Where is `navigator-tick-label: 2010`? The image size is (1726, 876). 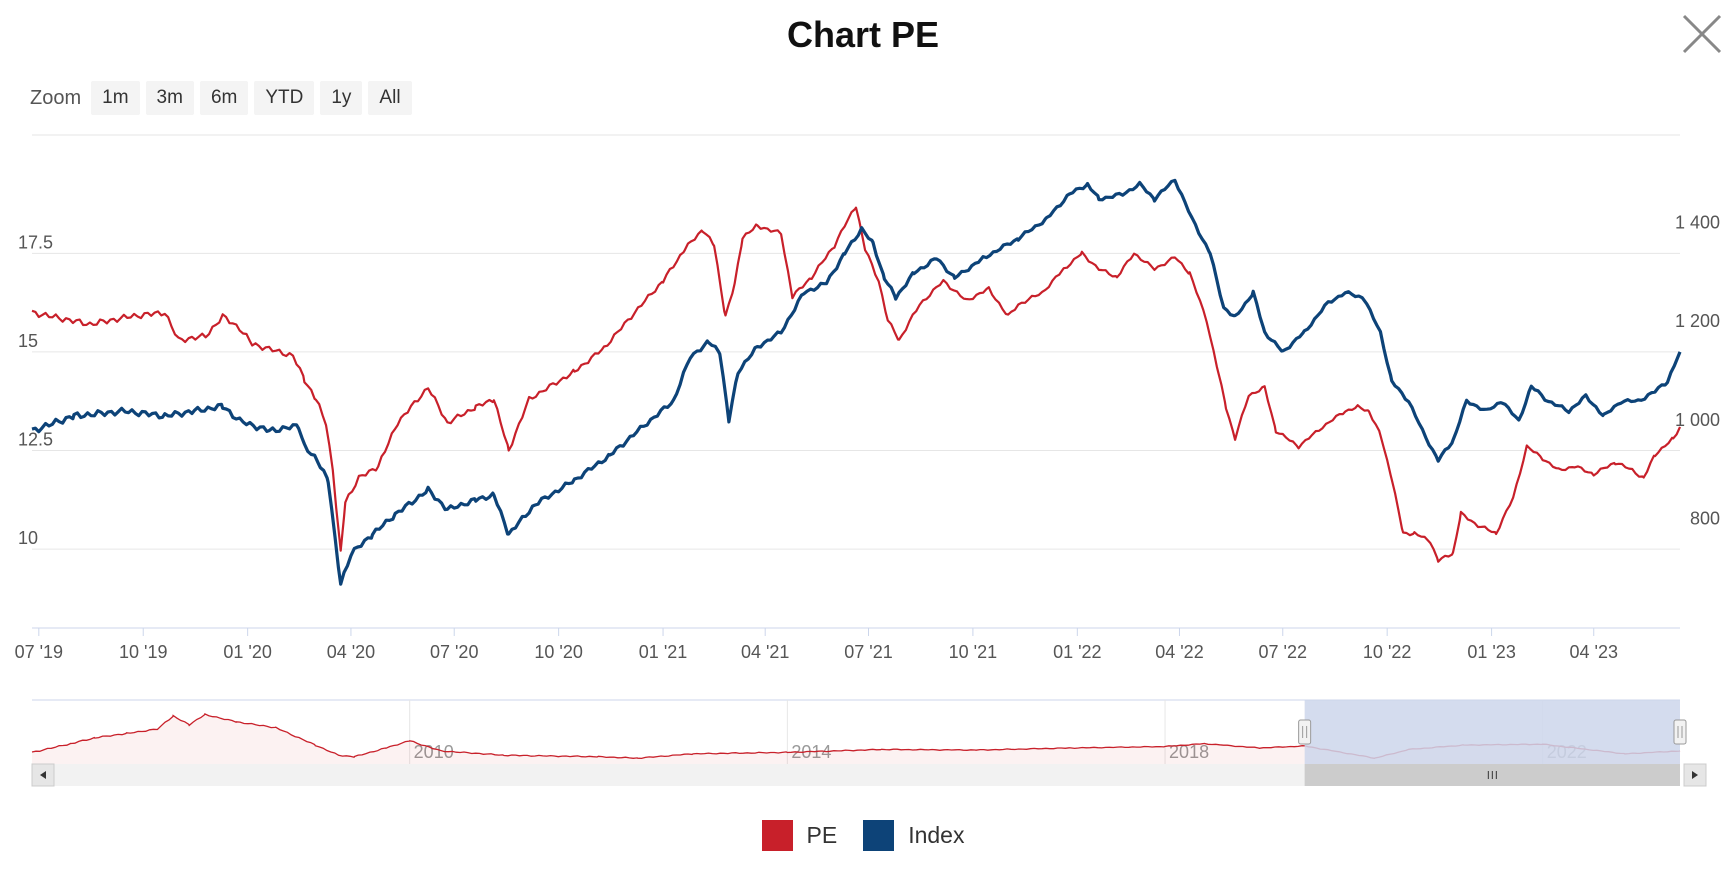 navigator-tick-label: 2010 is located at coordinates (434, 752).